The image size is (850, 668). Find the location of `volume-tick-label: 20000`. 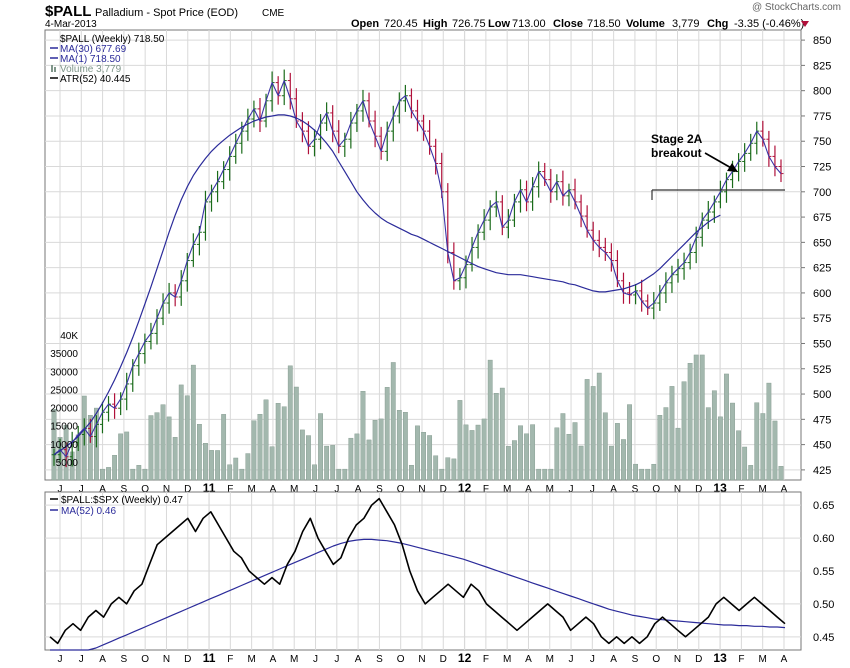

volume-tick-label: 20000 is located at coordinates (64, 409).